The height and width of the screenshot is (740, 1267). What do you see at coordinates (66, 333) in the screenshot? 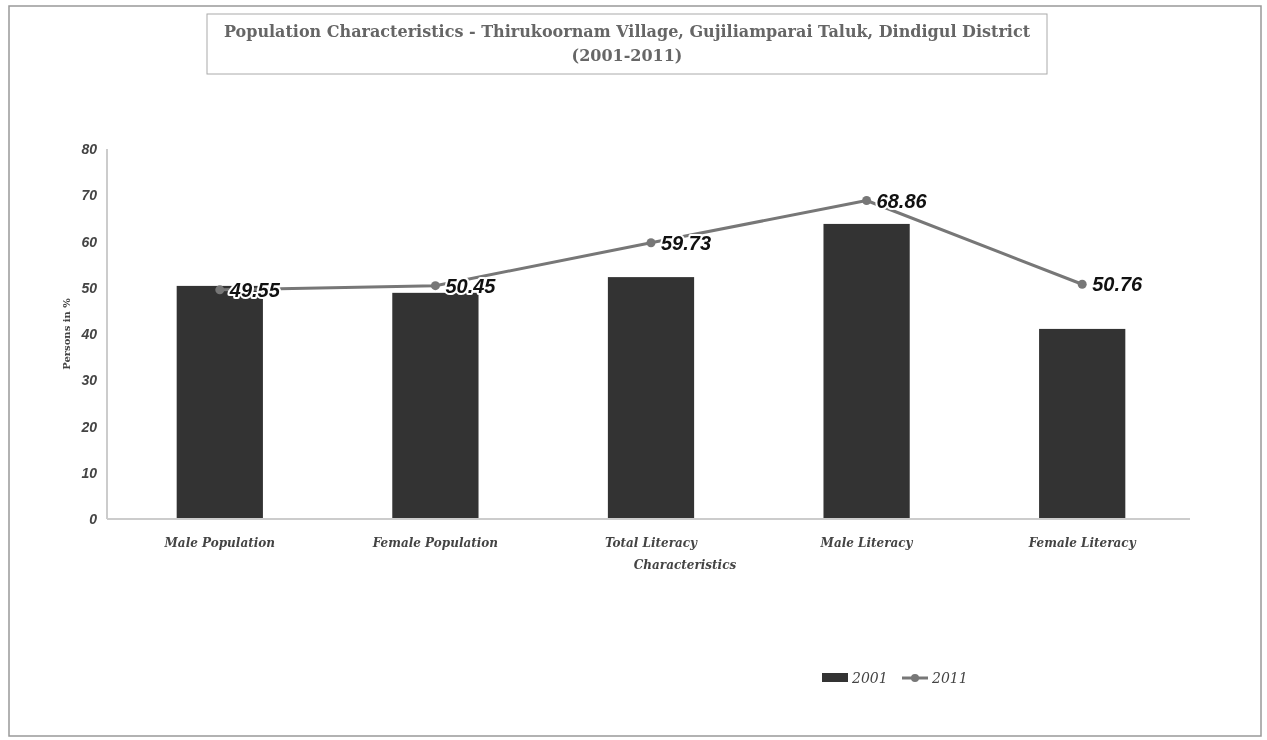
I see `y-axis-title: Persons in %` at bounding box center [66, 333].